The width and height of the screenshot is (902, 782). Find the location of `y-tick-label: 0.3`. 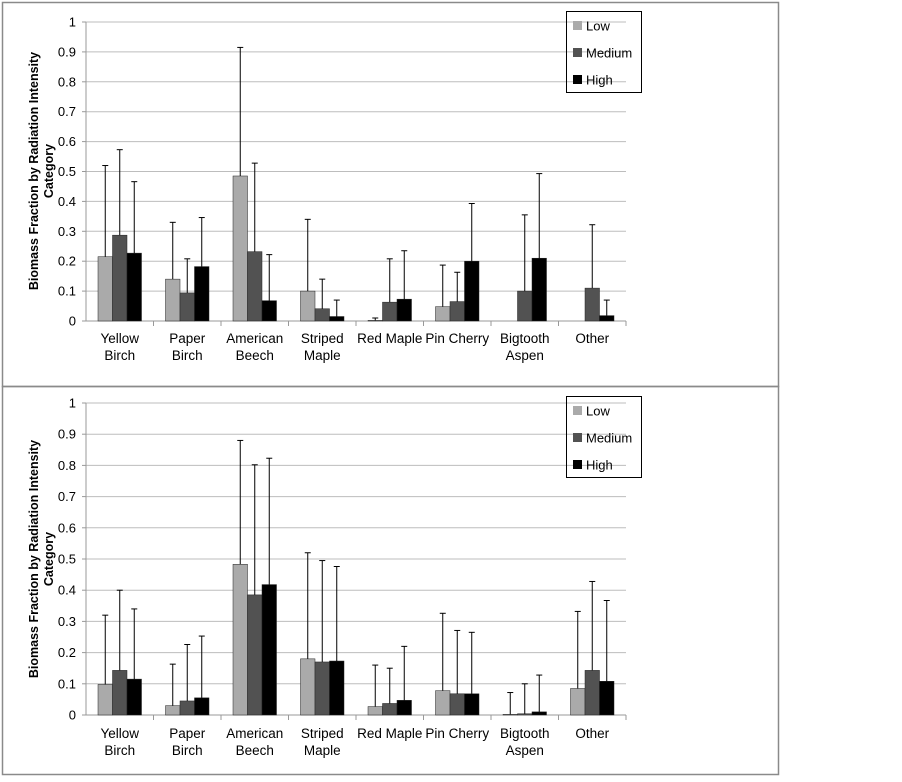

y-tick-label: 0.3 is located at coordinates (67, 621).